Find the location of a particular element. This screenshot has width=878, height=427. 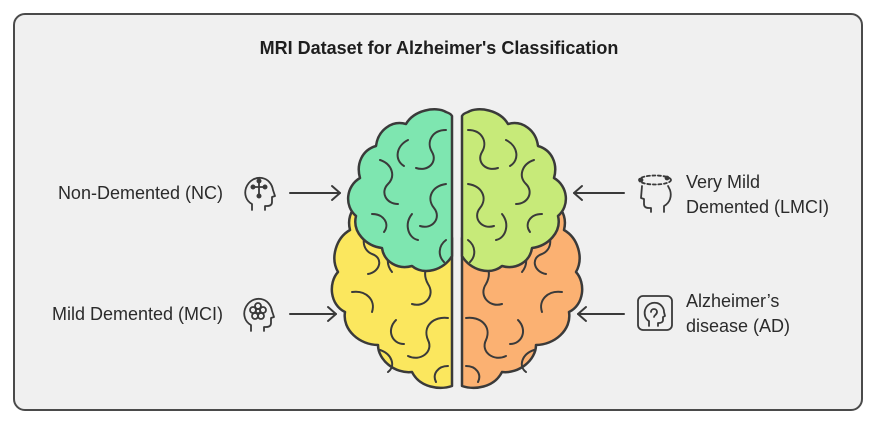

lmci-label-line2: Demented (LMCI) is located at coordinates (758, 207).